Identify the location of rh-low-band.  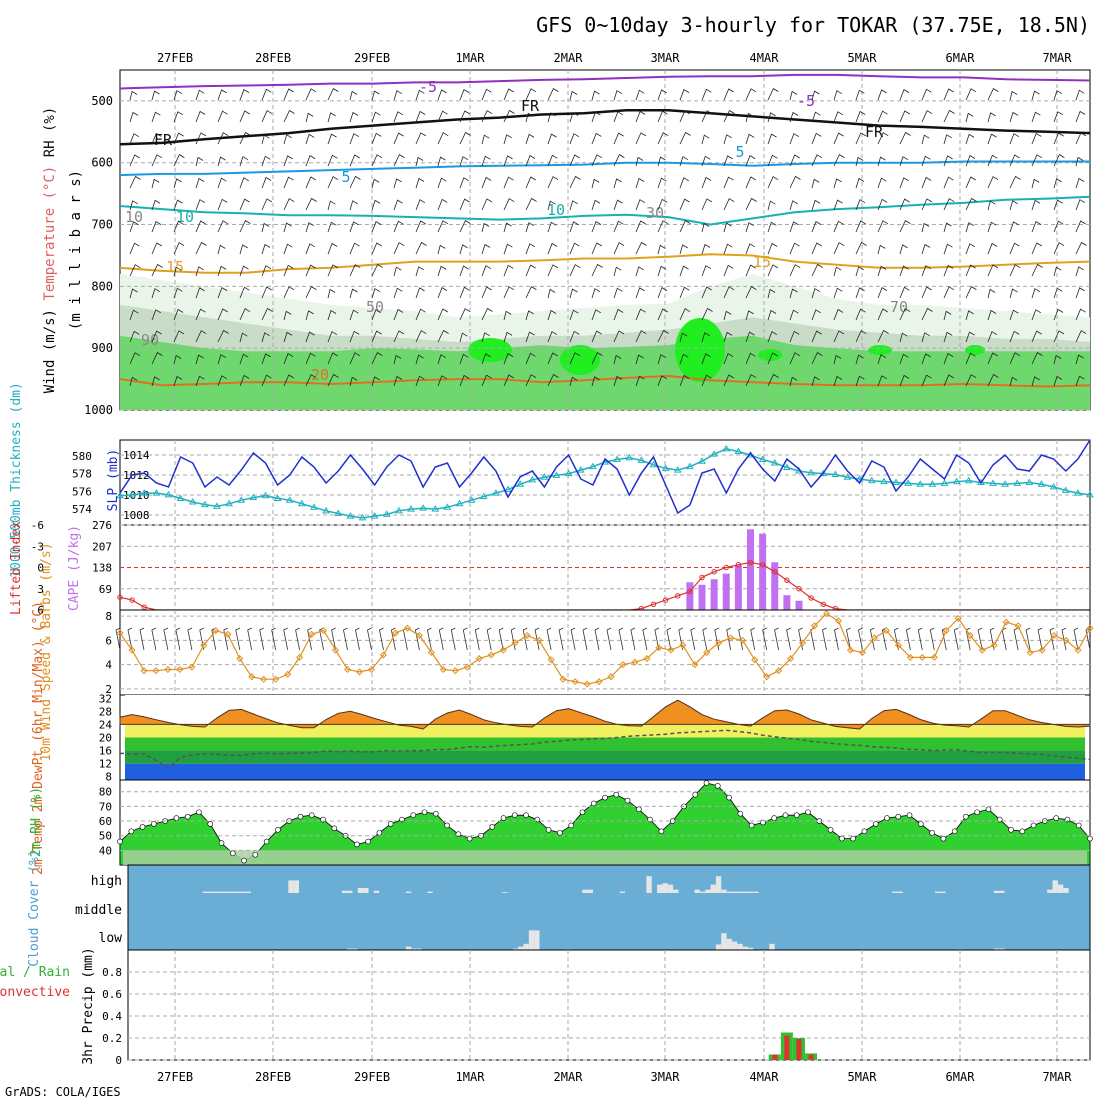
(605, 857).